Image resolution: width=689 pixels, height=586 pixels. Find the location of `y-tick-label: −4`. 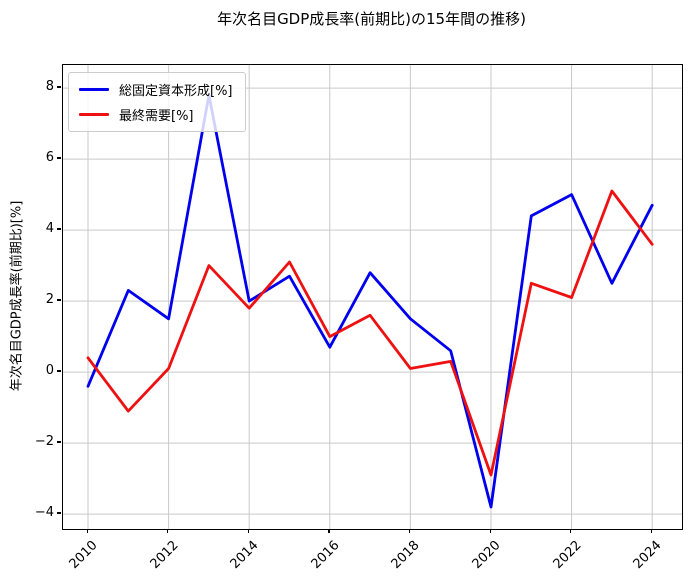

y-tick-label: −4 is located at coordinates (44, 513).